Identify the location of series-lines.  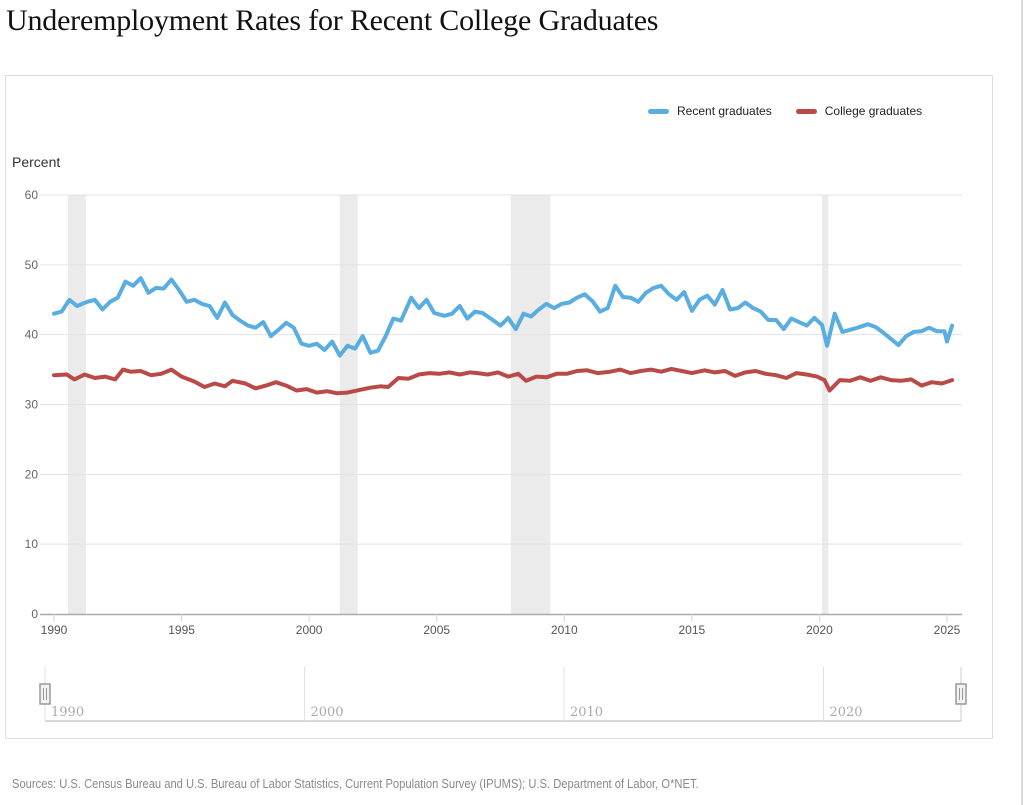
(503, 336).